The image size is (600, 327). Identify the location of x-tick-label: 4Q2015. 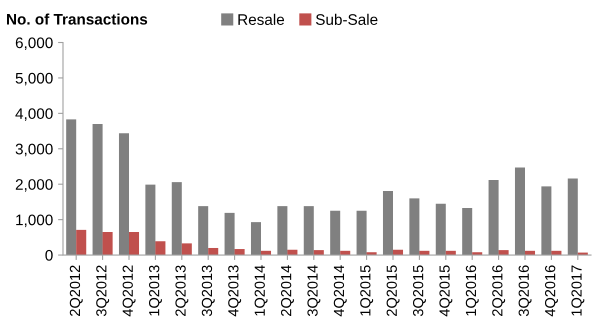
(445, 290).